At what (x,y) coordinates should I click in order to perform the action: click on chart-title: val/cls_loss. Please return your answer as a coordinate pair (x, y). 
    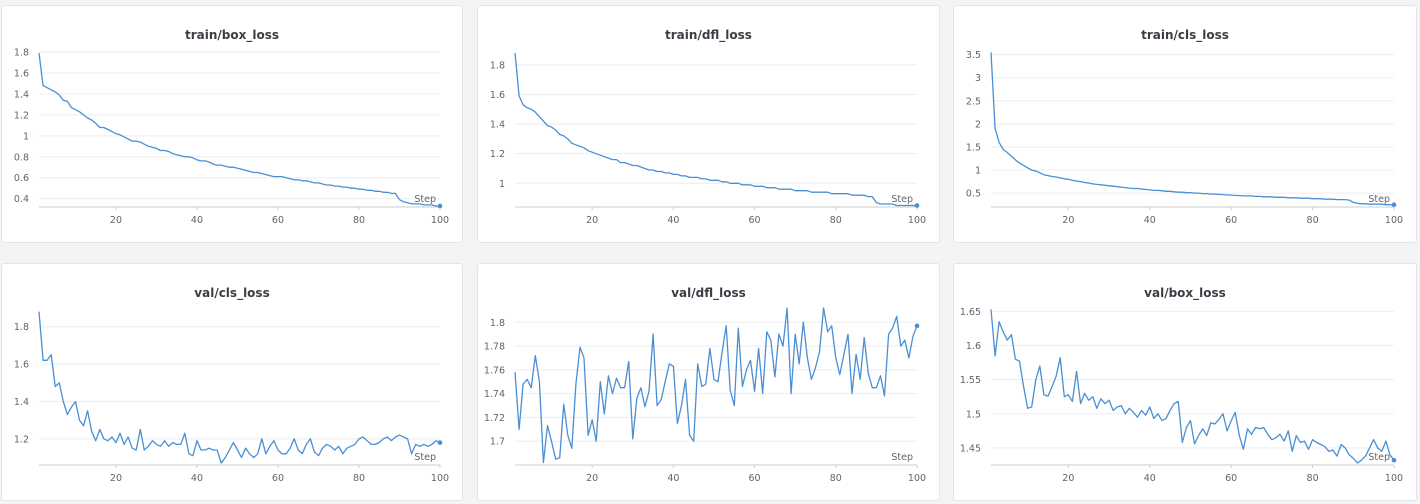
    Looking at the image, I should click on (232, 293).